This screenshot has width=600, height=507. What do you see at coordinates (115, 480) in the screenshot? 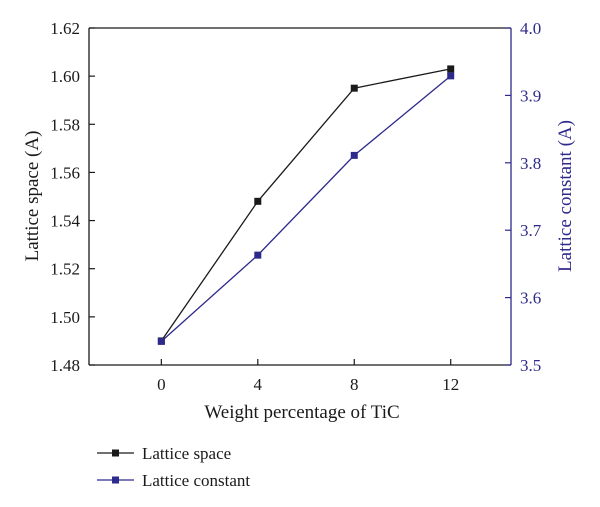
I see `legend-marker-lattice-constant` at bounding box center [115, 480].